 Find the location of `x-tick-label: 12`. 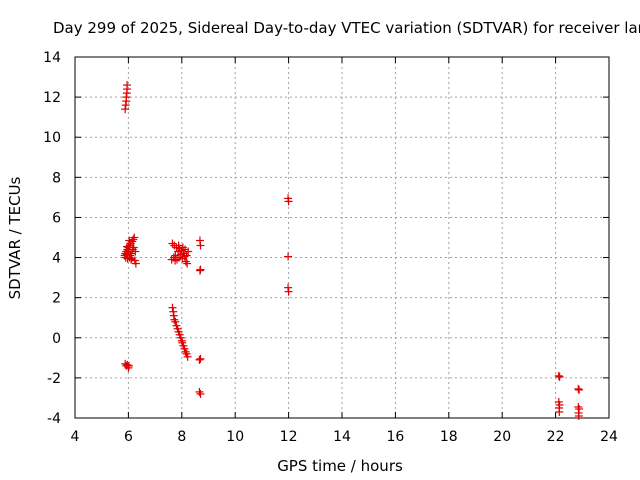

x-tick-label: 12 is located at coordinates (289, 437).